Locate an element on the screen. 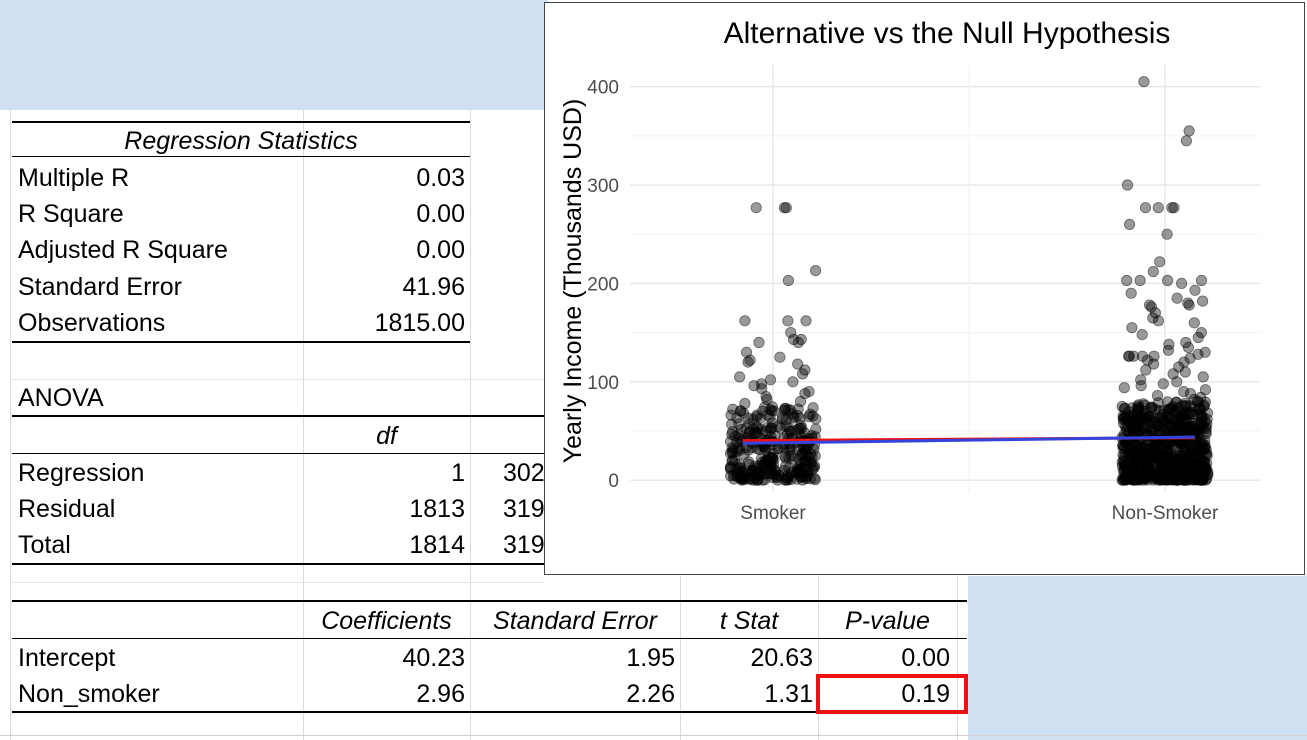 The height and width of the screenshot is (740, 1307). regression-stats-header: Regression Statistics is located at coordinates (241, 141).